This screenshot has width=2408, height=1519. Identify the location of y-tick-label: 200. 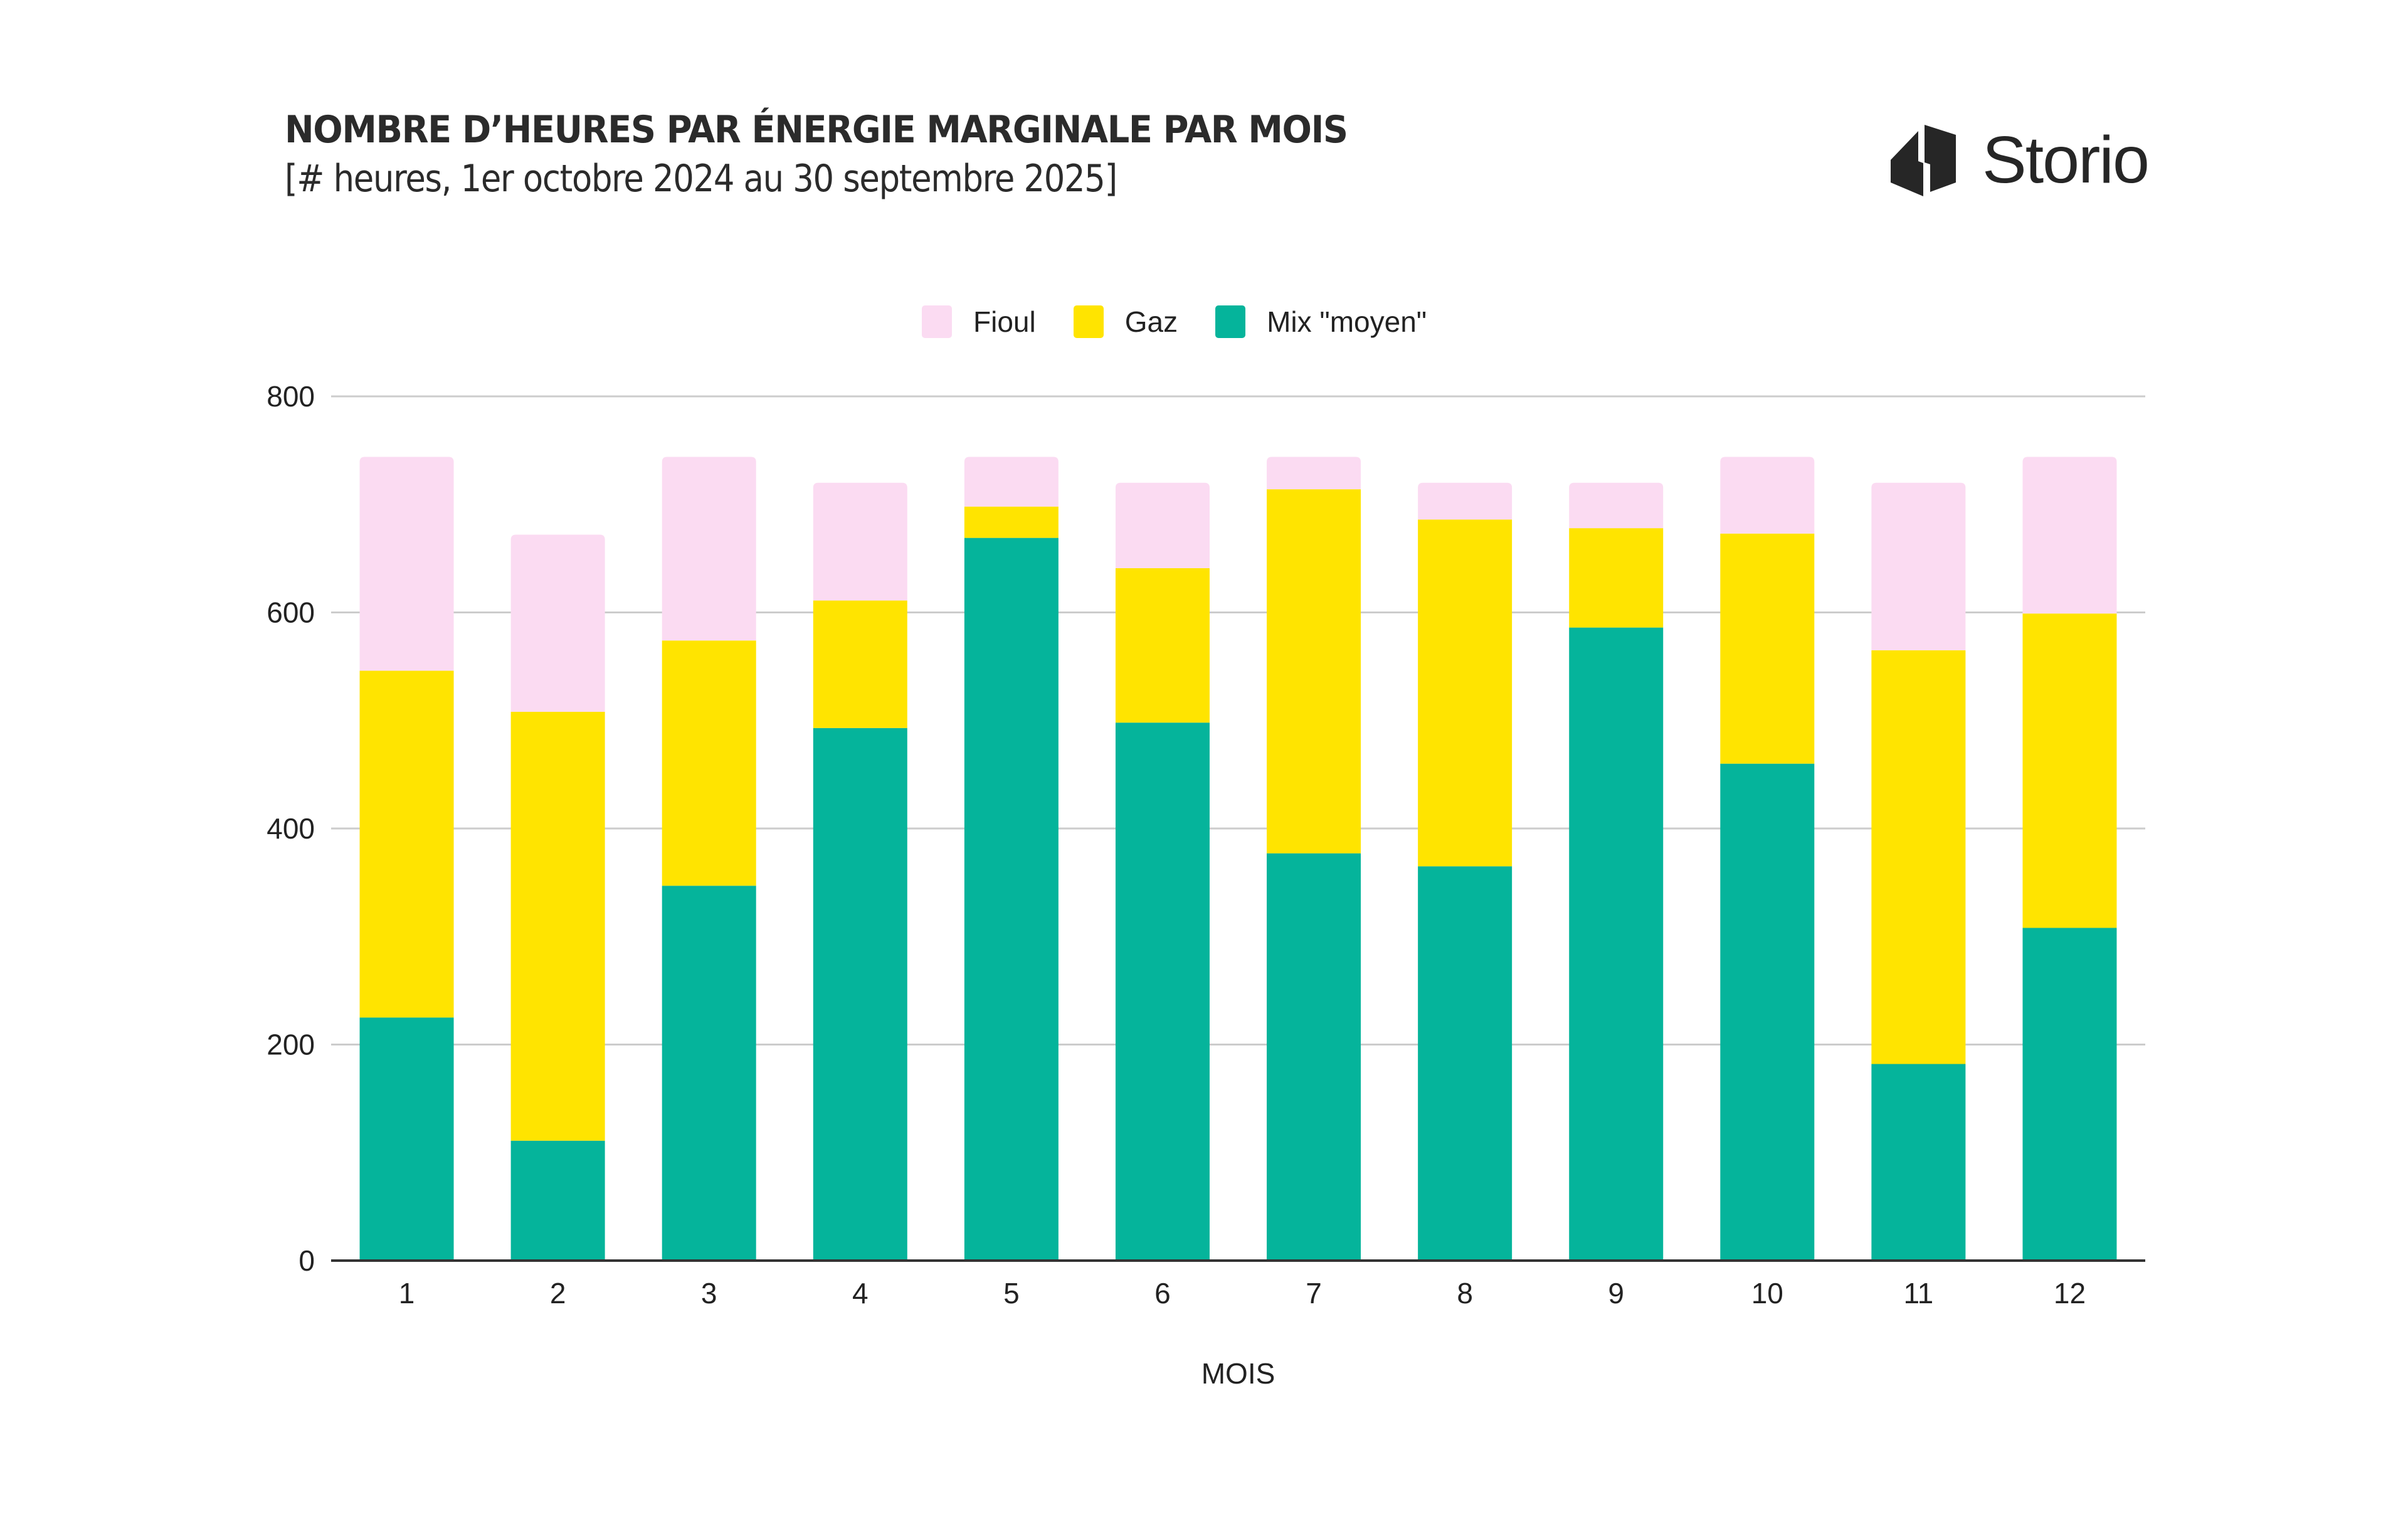
(291, 1045).